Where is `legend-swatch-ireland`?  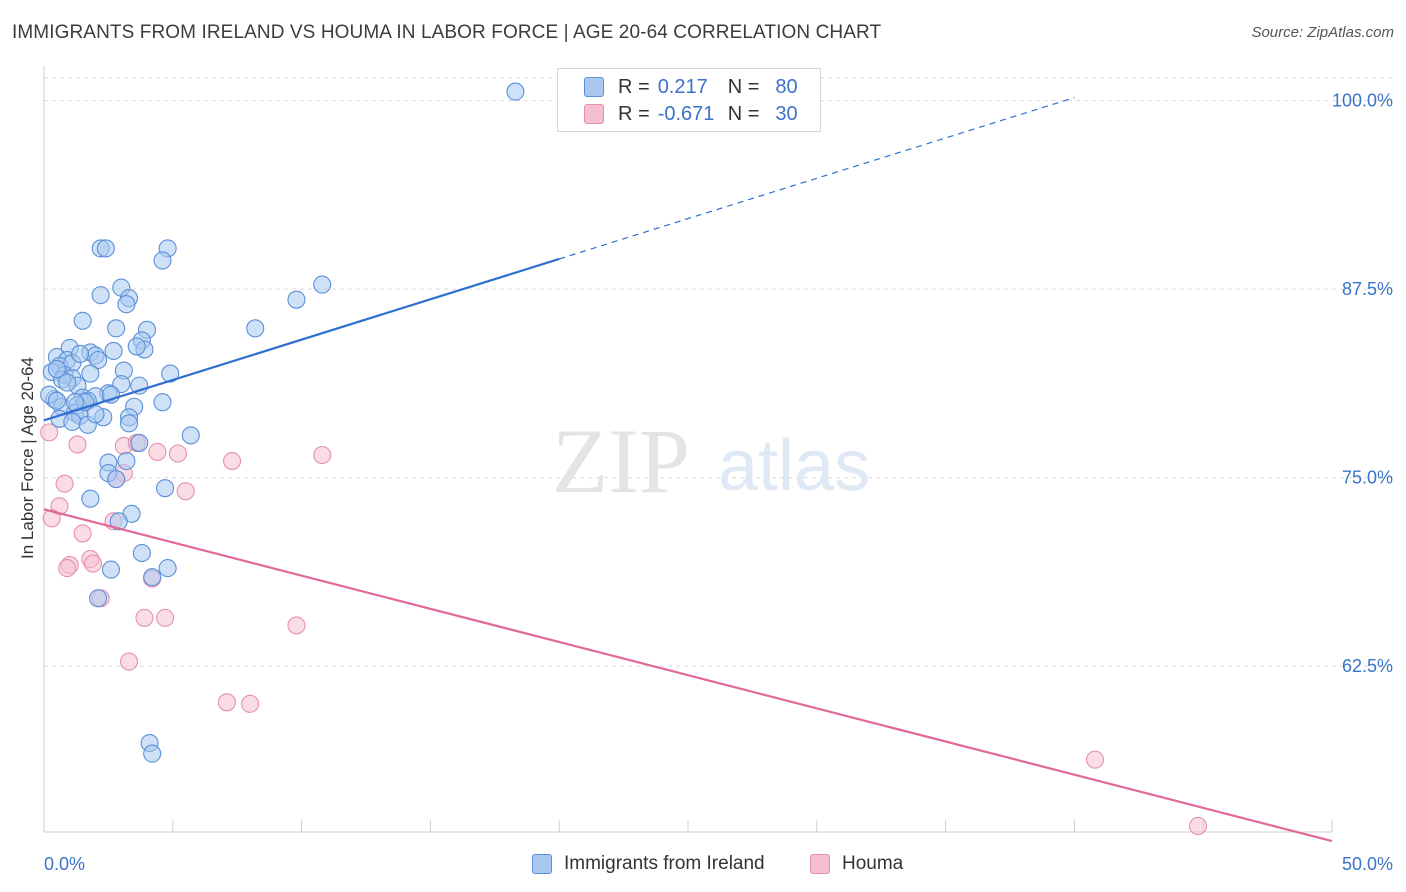 legend-swatch-ireland is located at coordinates (594, 87).